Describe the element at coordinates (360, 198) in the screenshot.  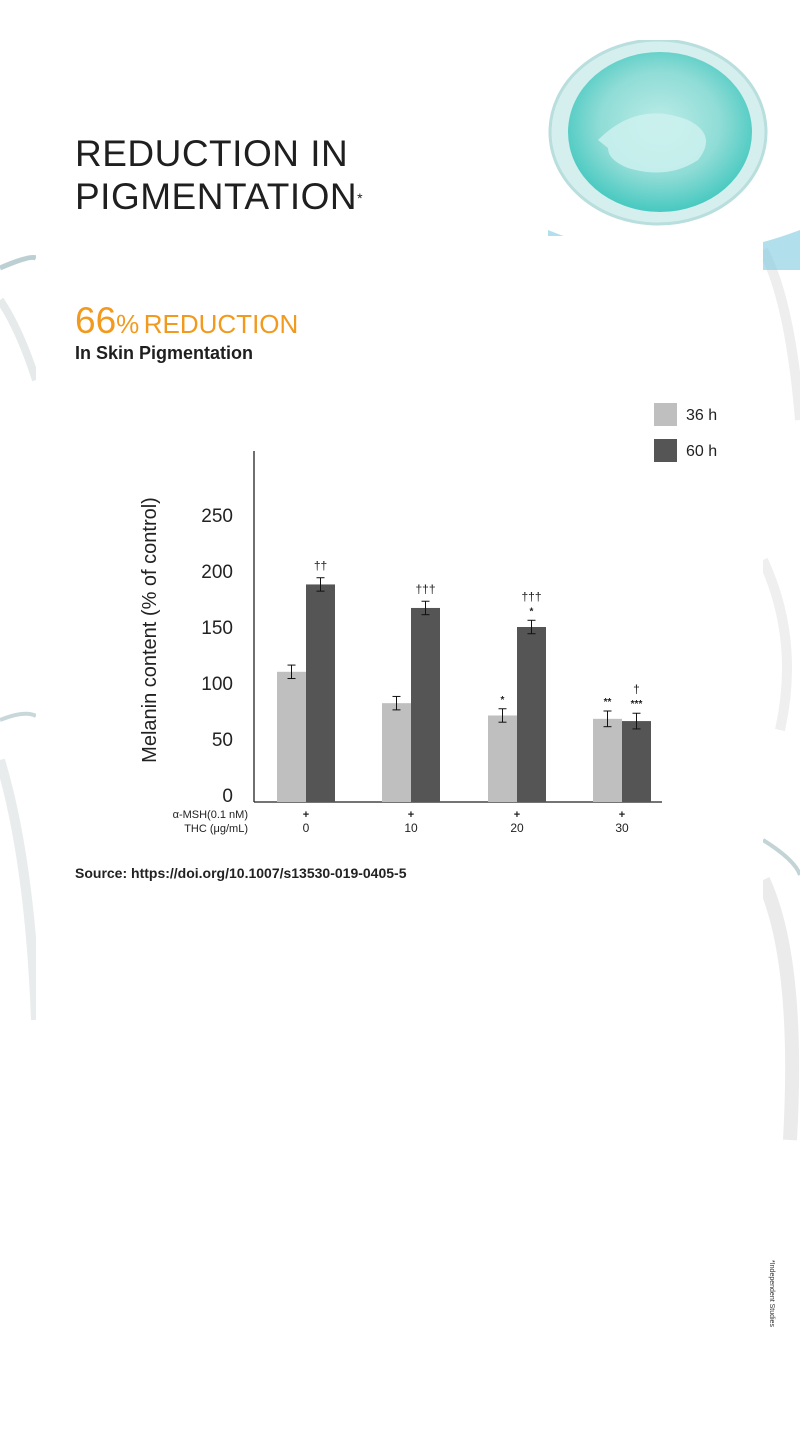
I see `title-footnote-mark: *` at that location.